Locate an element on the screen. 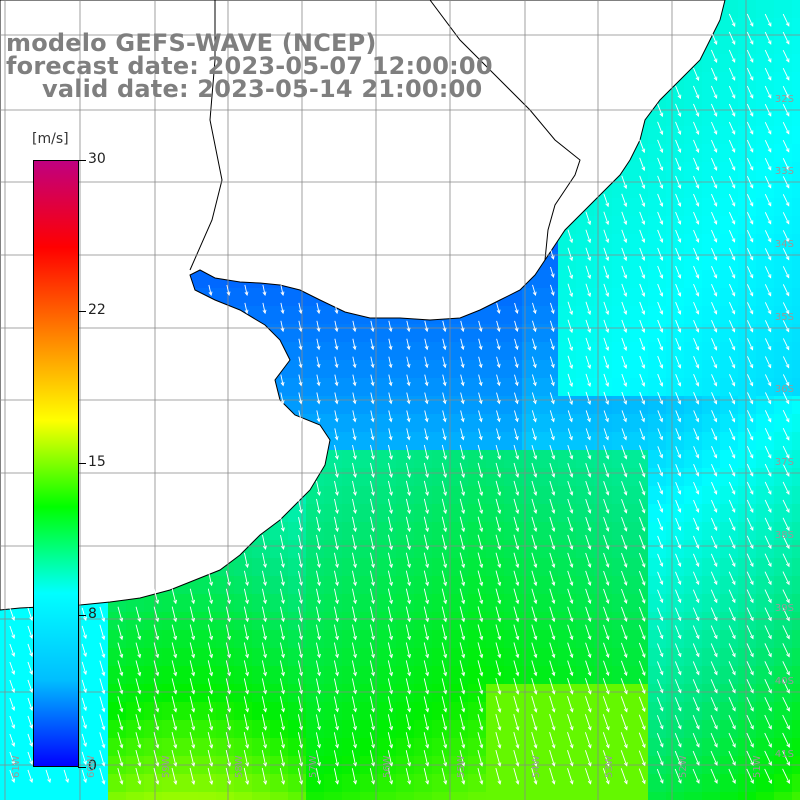 The width and height of the screenshot is (800, 800). latitude-label: 41S is located at coordinates (784, 754).